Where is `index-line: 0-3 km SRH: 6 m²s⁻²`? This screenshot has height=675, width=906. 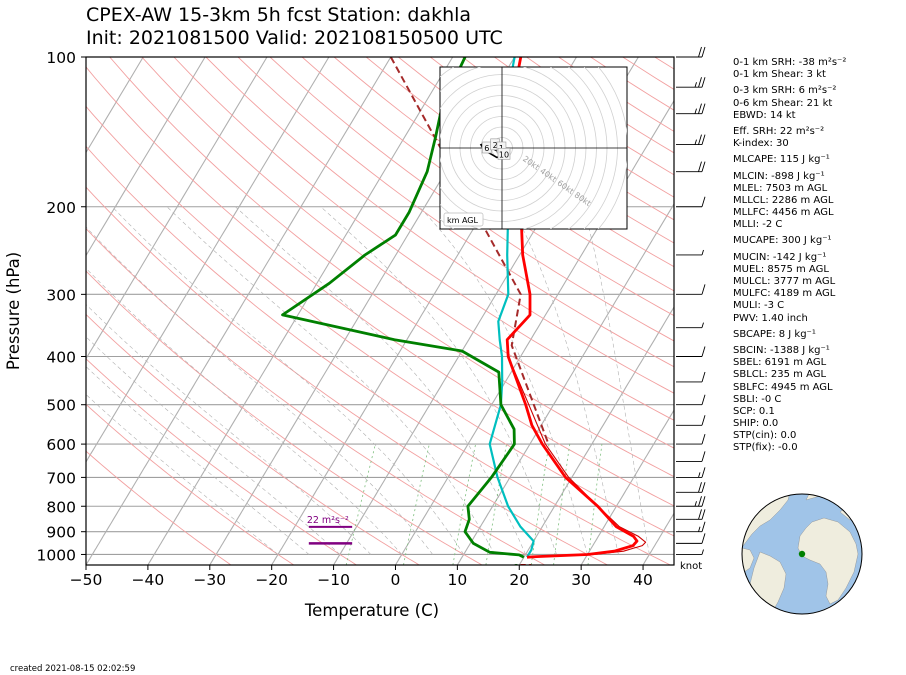
index-line: 0-3 km SRH: 6 m²s⁻² is located at coordinates (785, 91).